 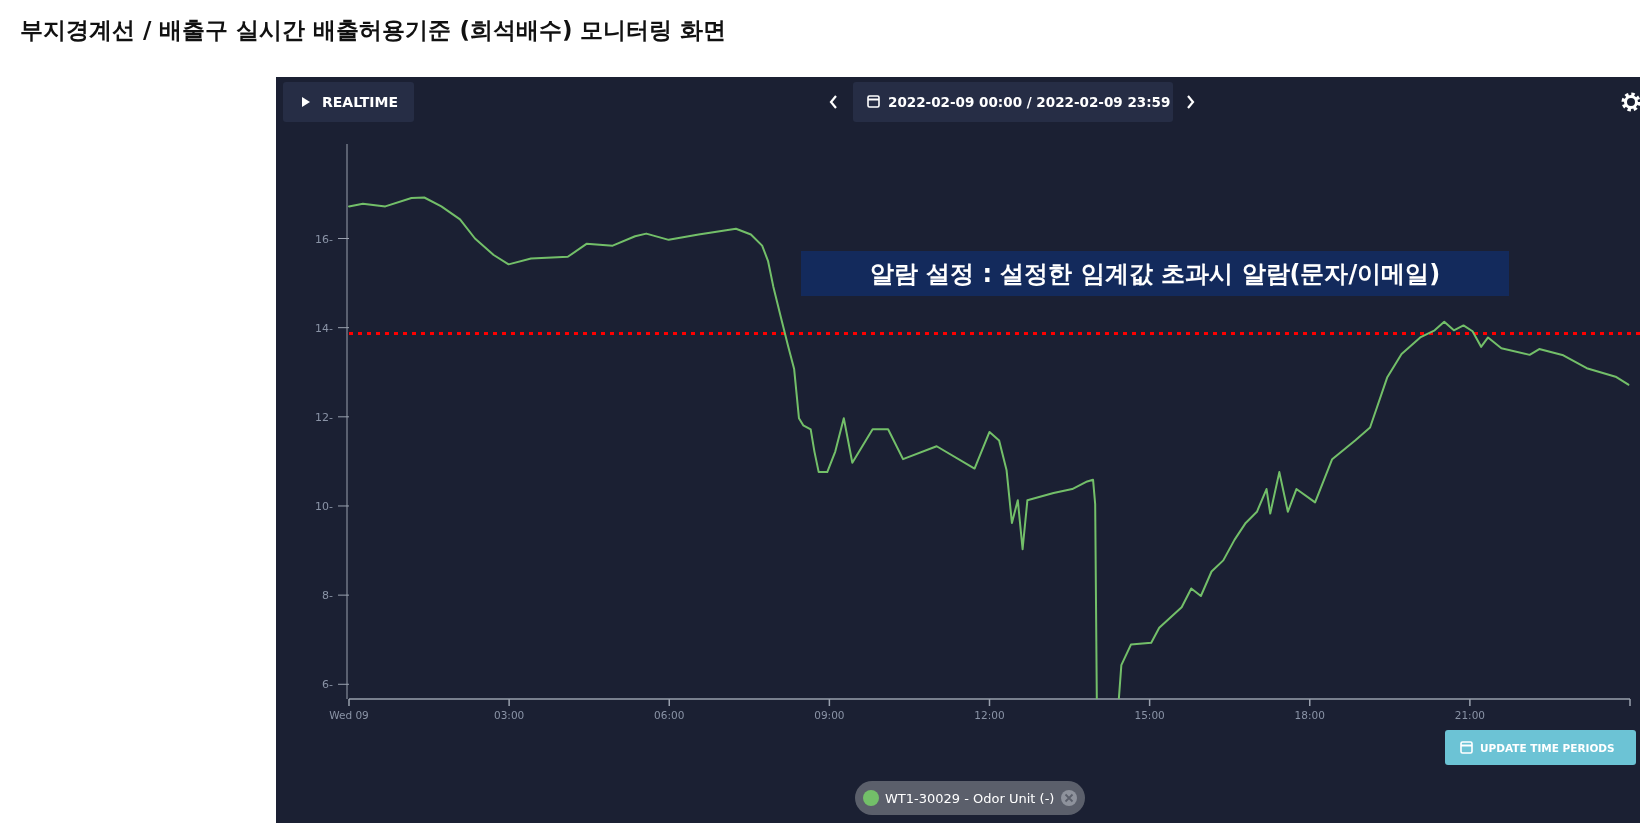 I want to click on y-tick-label: 10-, so click(x=324, y=506).